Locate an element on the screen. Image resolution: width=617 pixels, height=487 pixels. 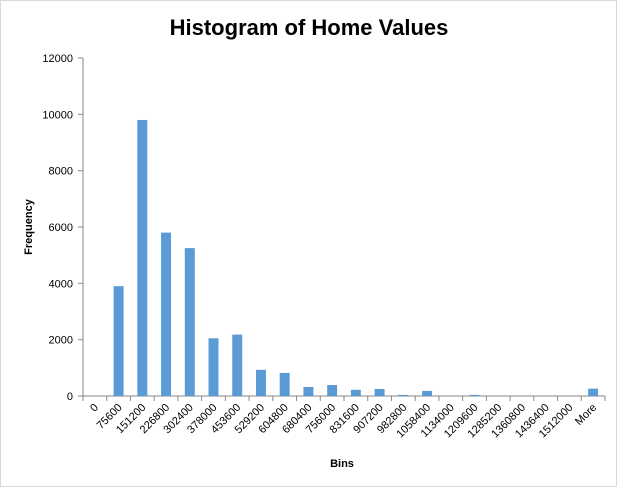
x-tick-label: 0 is located at coordinates (94, 408).